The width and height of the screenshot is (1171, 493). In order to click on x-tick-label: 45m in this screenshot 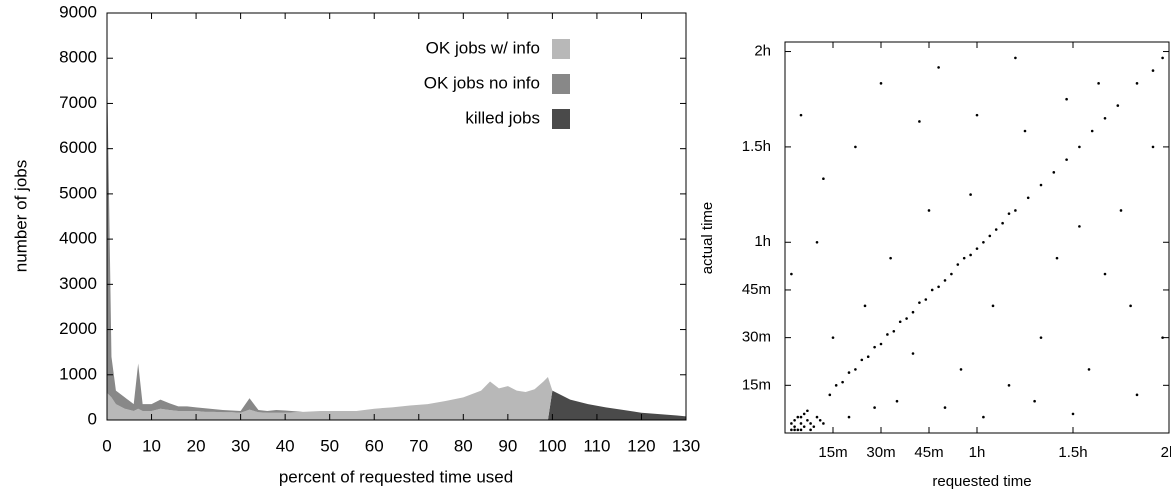, I will do `click(928, 452)`.